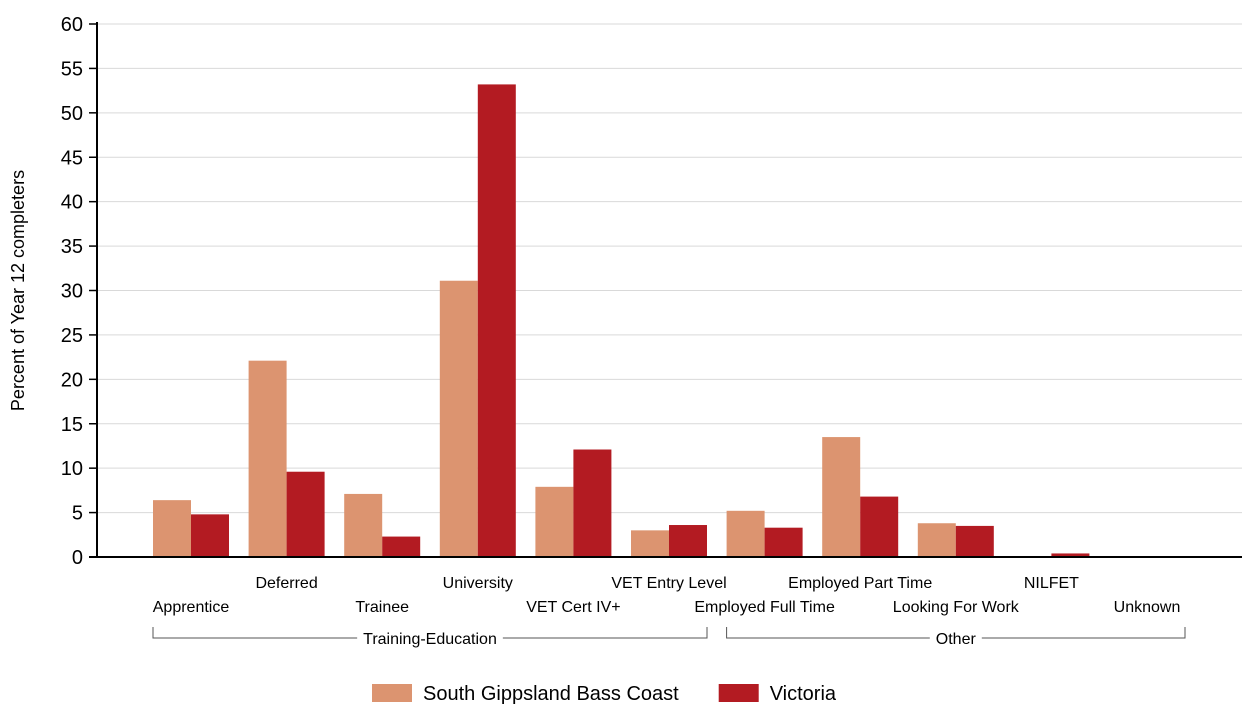 The image size is (1242, 704). What do you see at coordinates (72, 158) in the screenshot?
I see `y-tick-label: 45` at bounding box center [72, 158].